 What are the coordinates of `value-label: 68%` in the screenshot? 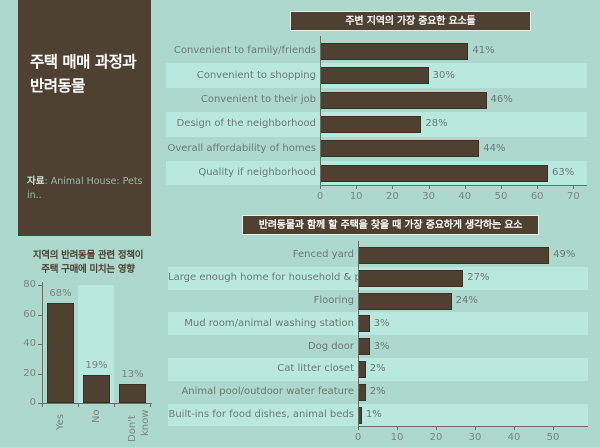 It's located at (60, 293).